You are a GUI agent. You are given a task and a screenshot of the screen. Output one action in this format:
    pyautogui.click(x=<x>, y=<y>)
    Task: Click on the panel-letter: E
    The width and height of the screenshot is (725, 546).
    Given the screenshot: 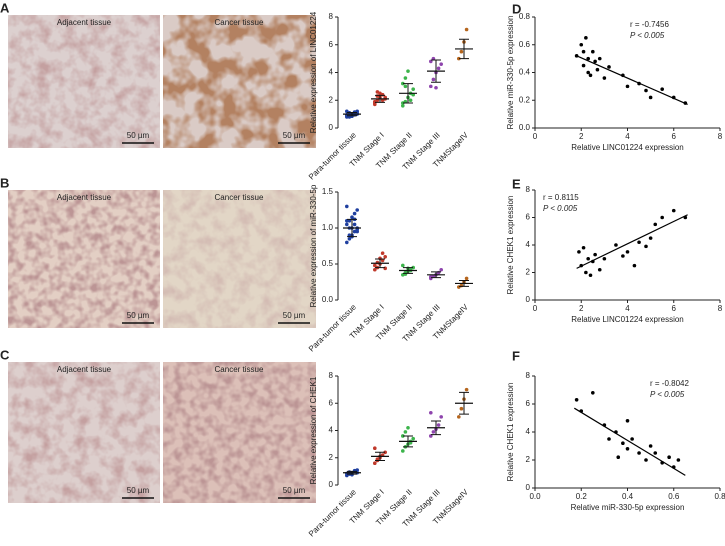 What is the action you would take?
    pyautogui.click(x=516, y=183)
    